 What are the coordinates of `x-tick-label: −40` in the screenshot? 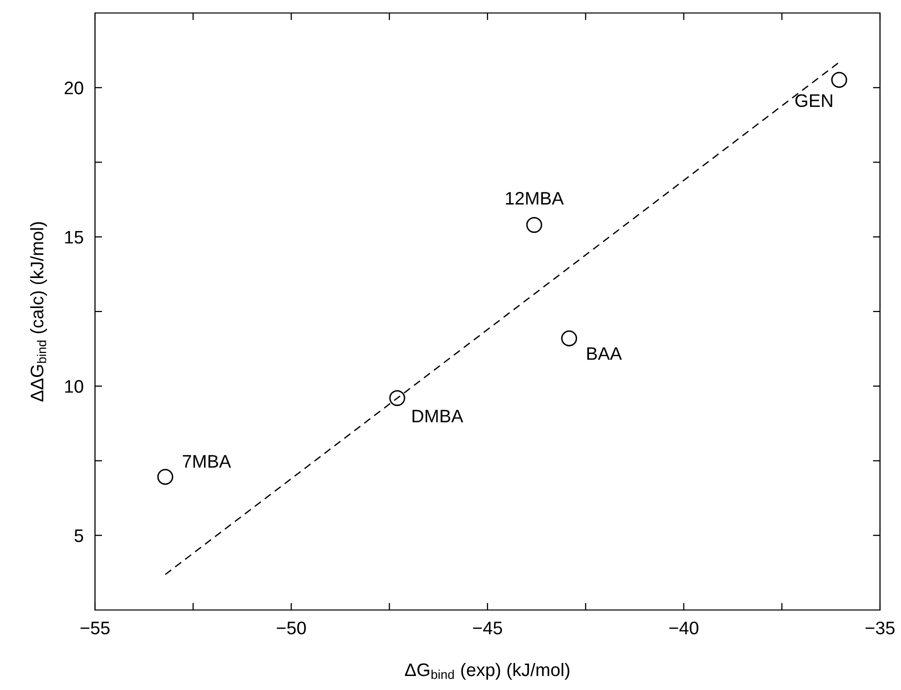 It's located at (683, 628).